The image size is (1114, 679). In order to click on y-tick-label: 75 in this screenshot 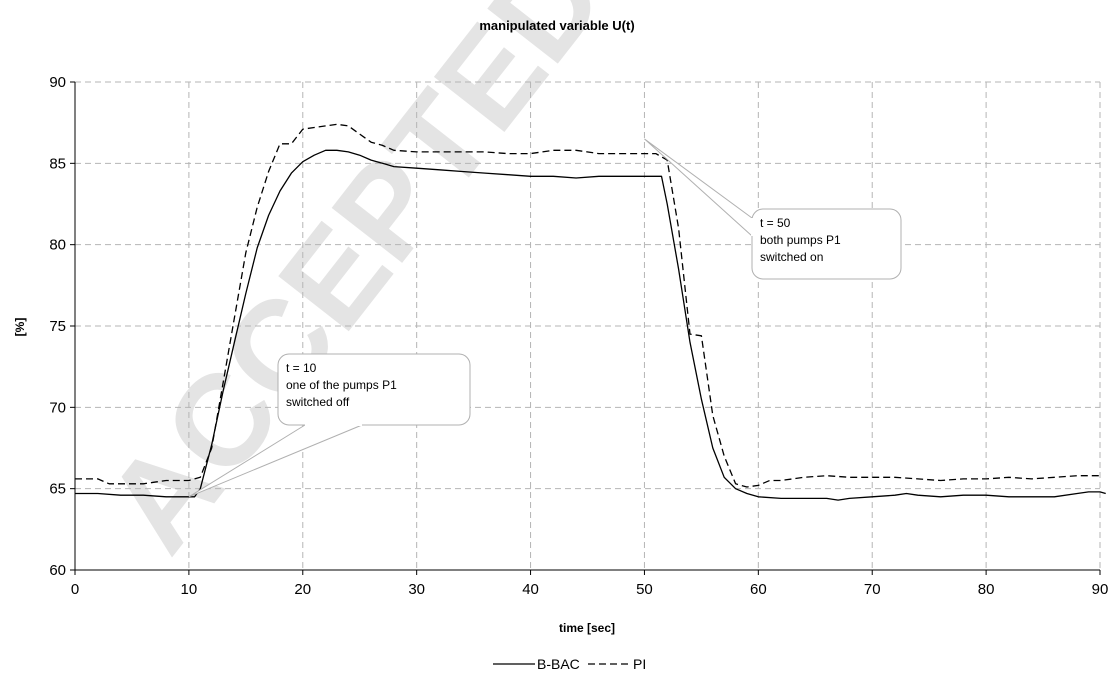, I will do `click(57, 326)`.